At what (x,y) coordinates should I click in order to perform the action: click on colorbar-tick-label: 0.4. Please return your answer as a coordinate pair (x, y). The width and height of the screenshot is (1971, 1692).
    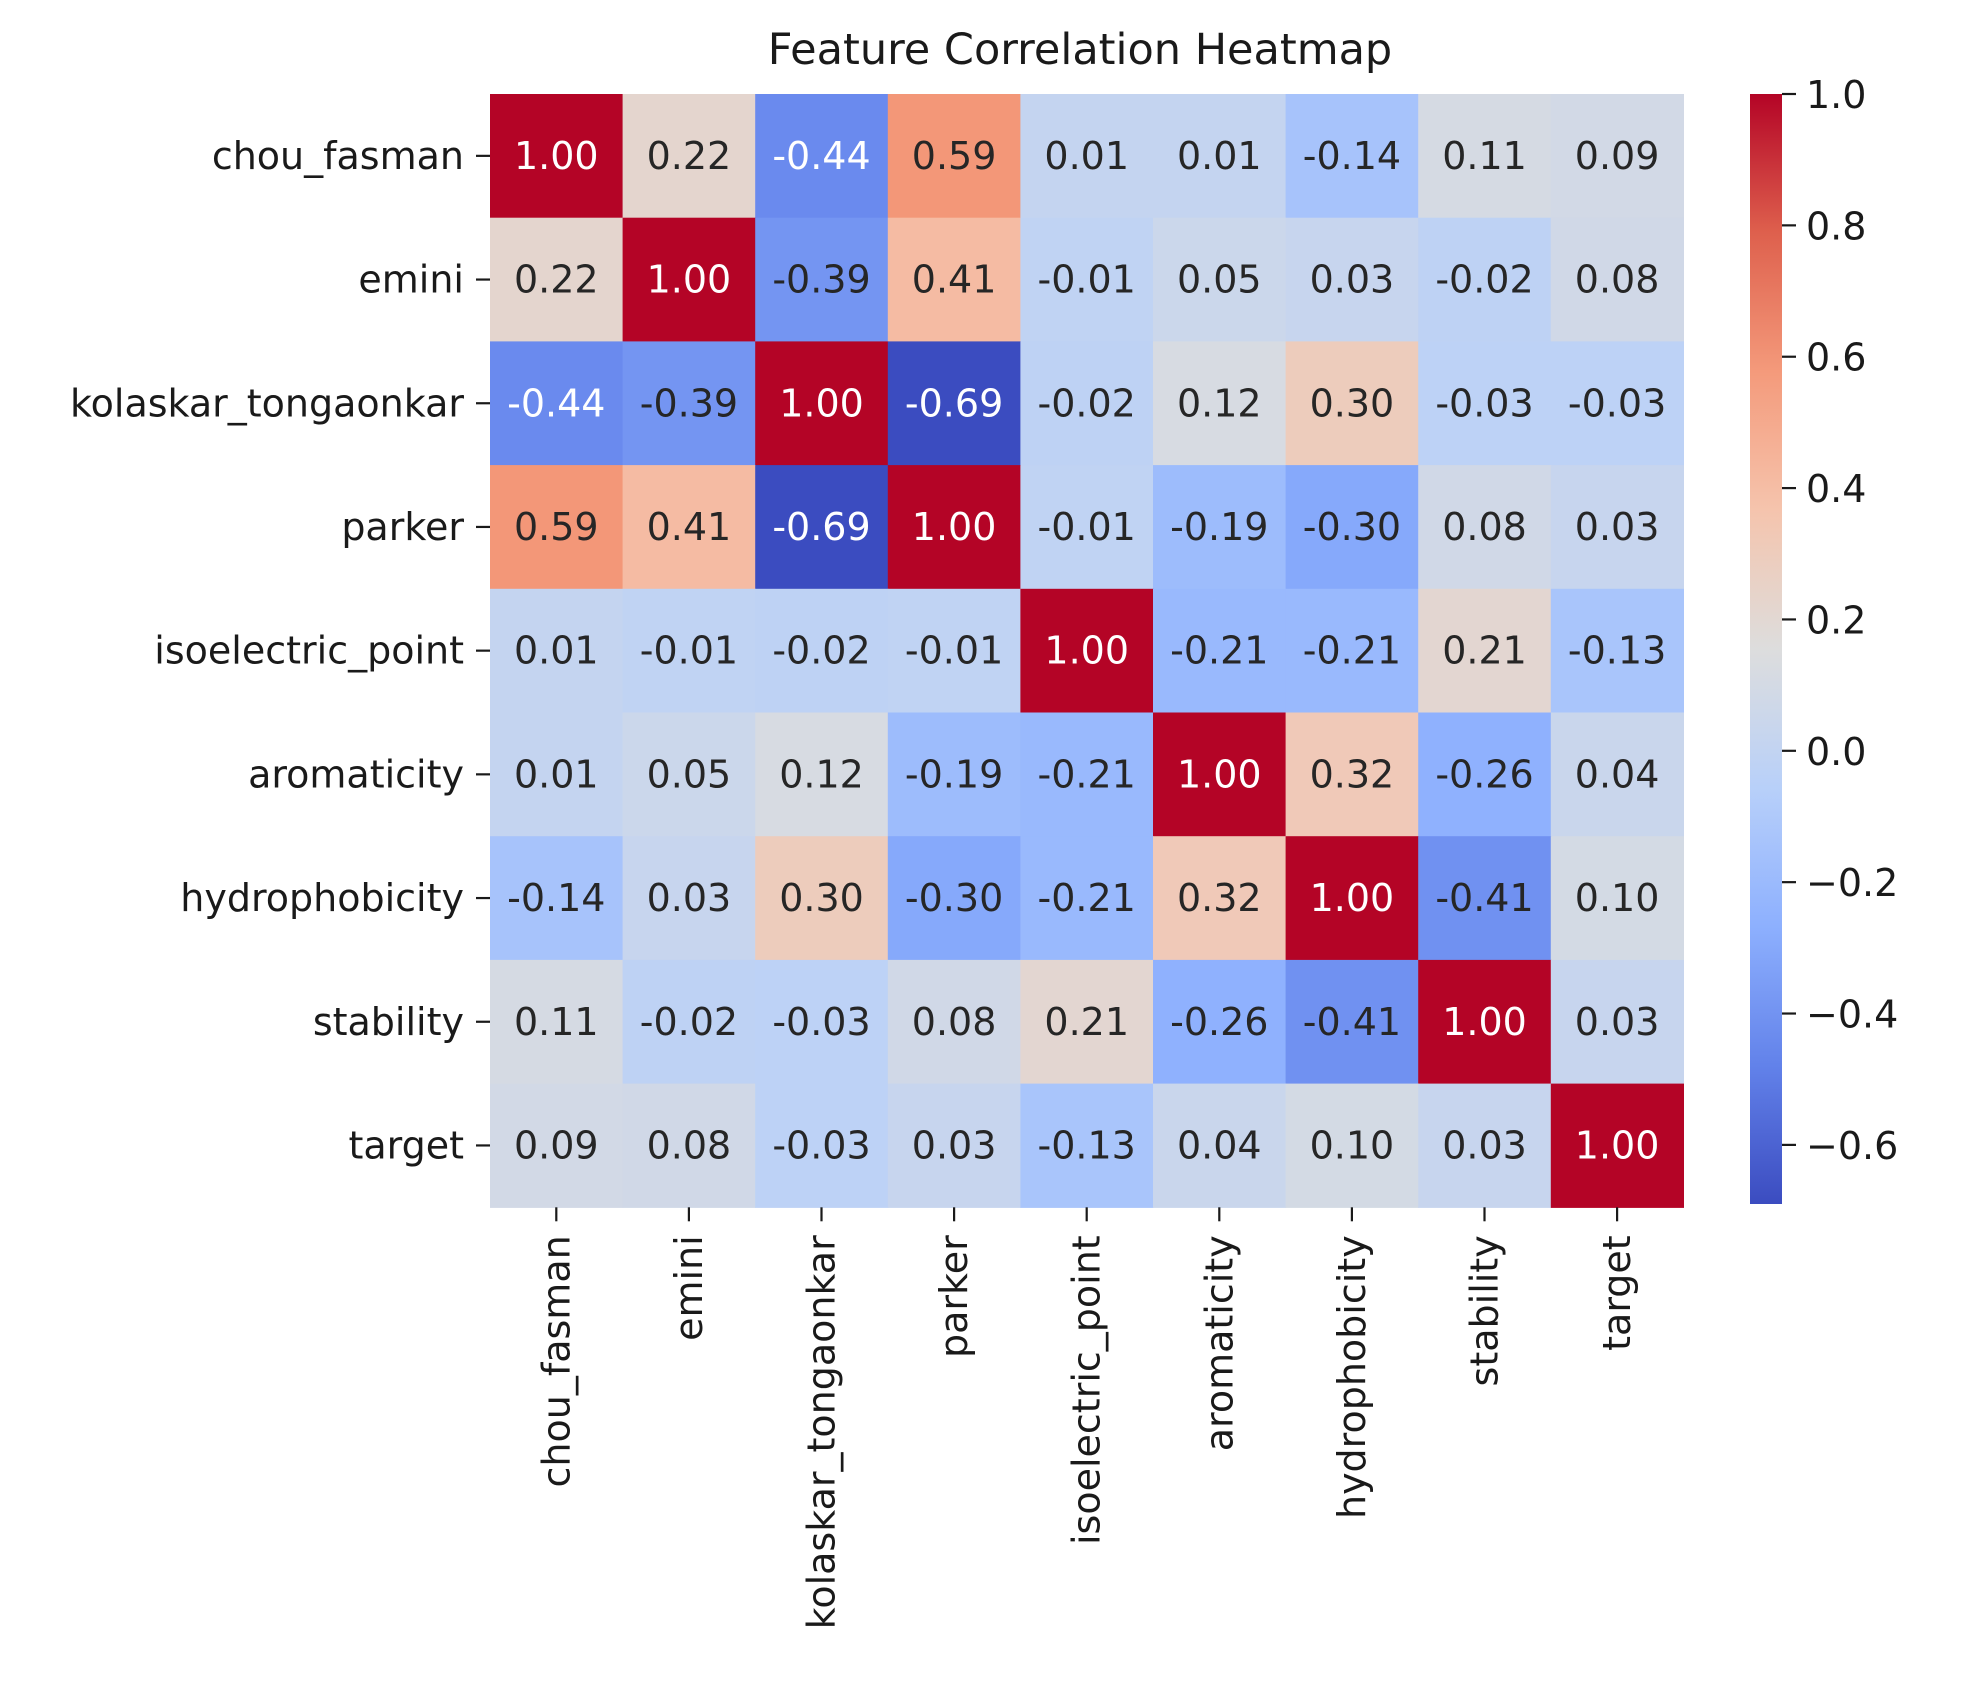
    Looking at the image, I should click on (1836, 489).